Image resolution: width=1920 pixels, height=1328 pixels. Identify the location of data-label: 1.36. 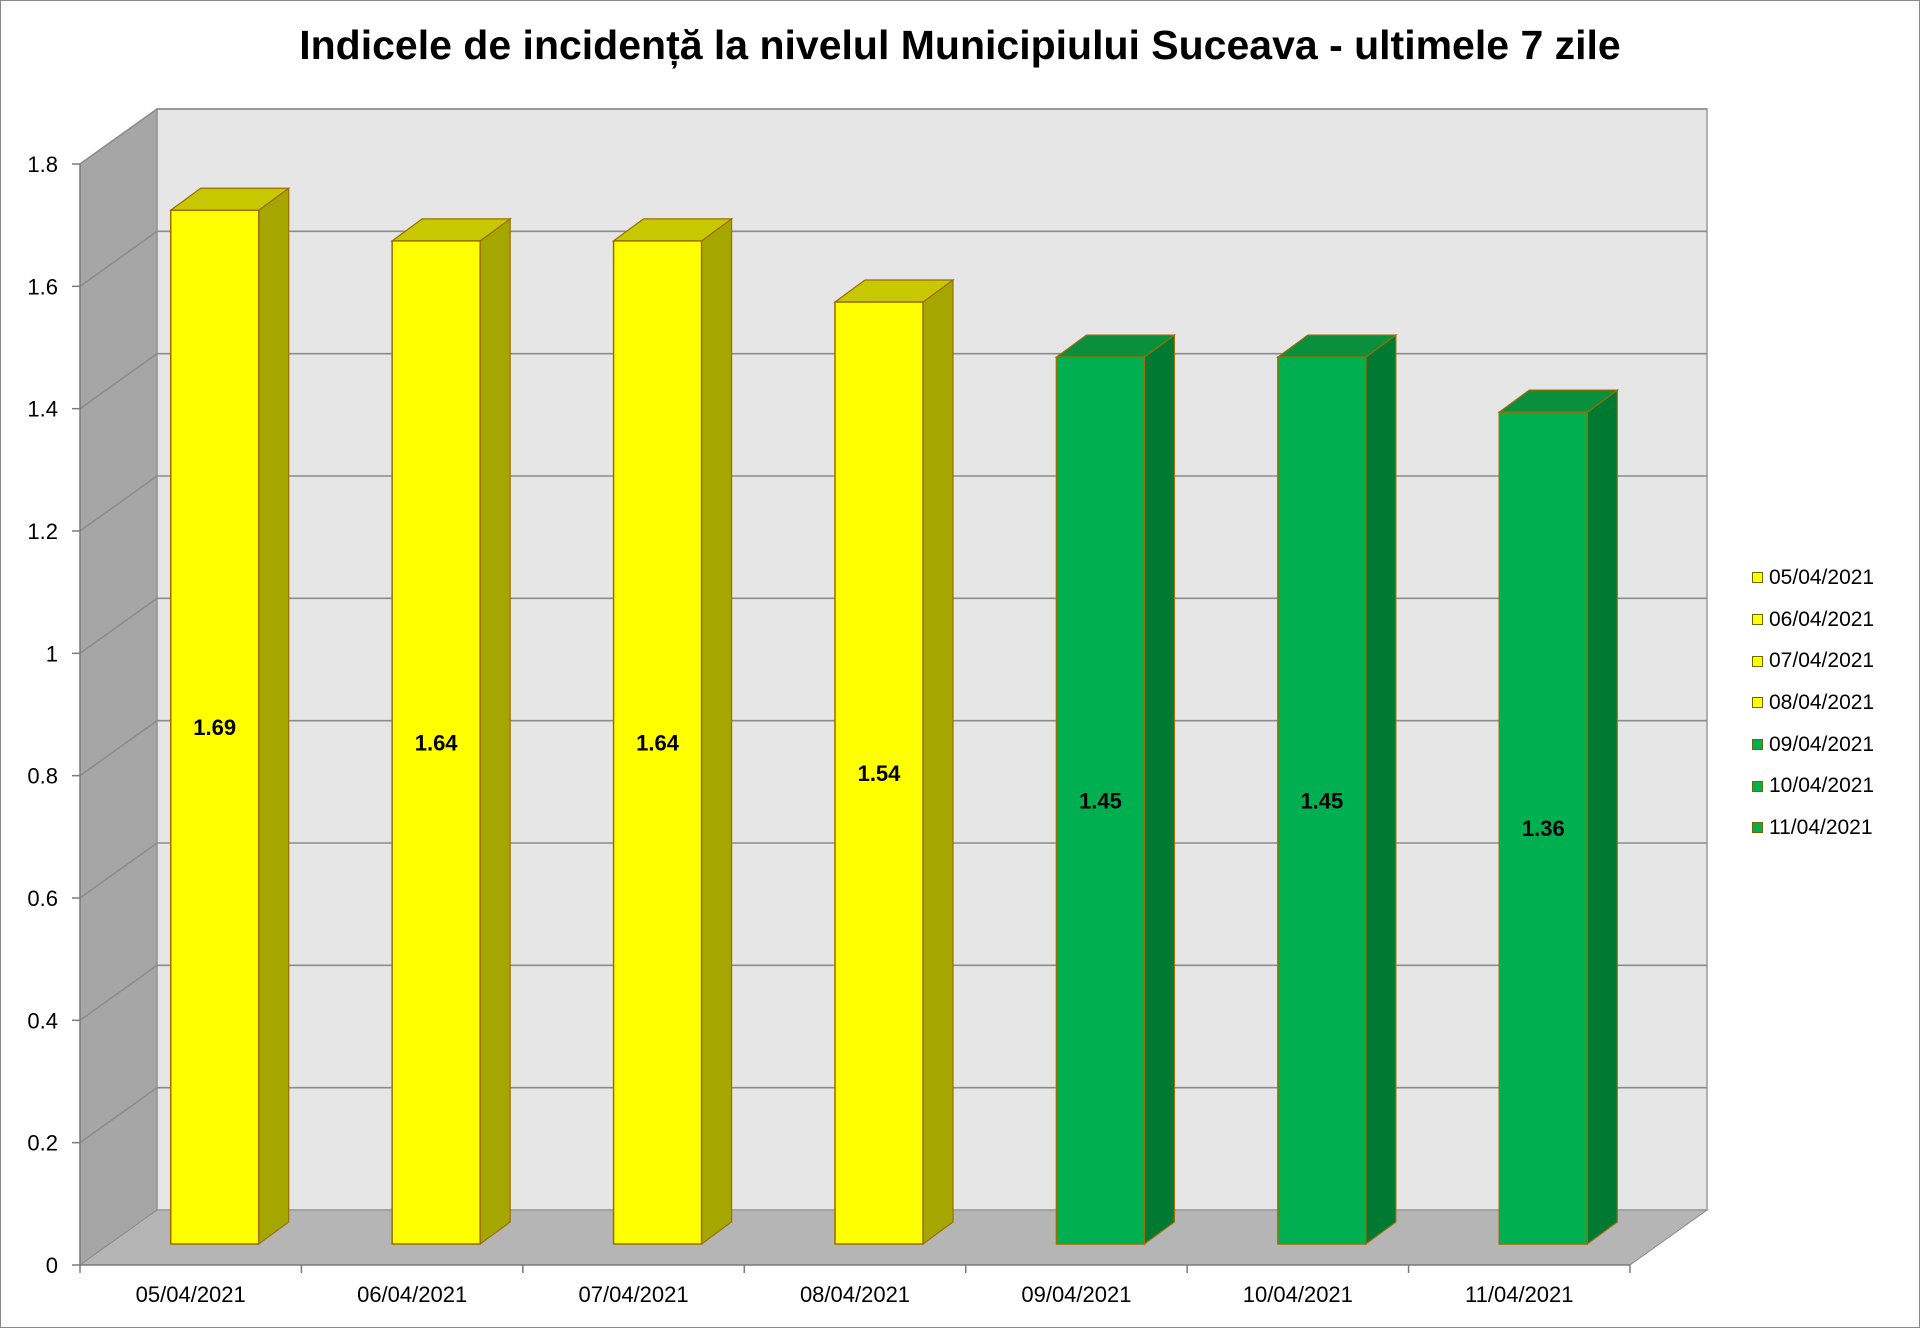
(1543, 828).